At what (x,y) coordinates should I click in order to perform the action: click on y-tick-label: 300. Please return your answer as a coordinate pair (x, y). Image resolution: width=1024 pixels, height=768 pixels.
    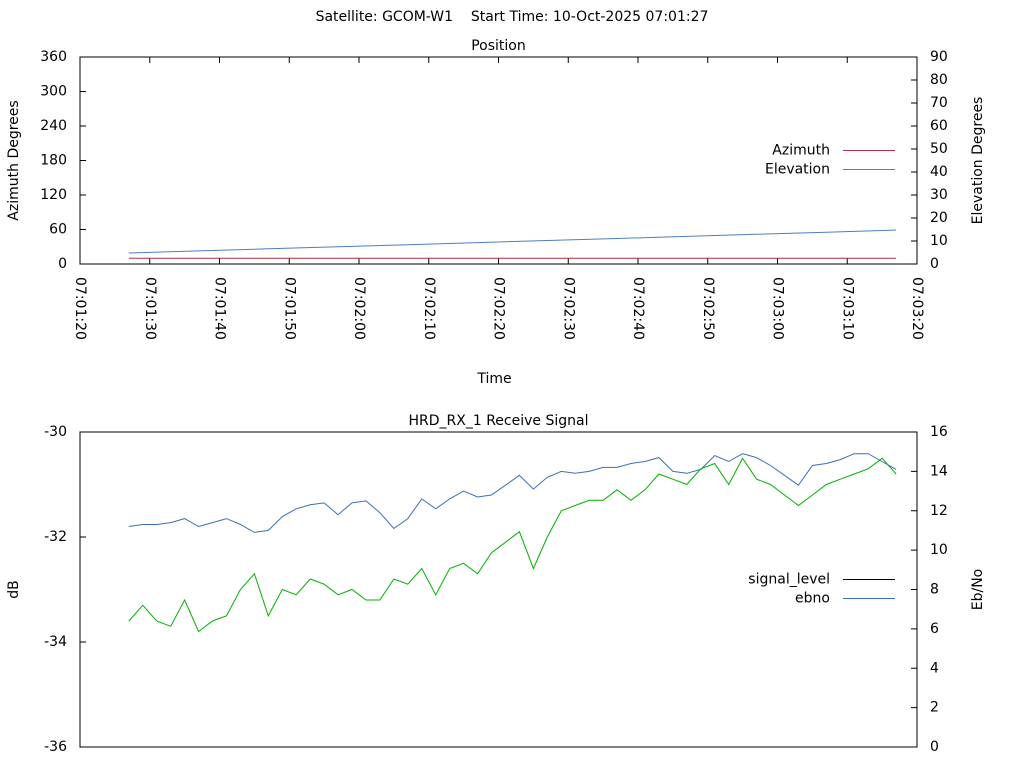
    Looking at the image, I should click on (53, 92).